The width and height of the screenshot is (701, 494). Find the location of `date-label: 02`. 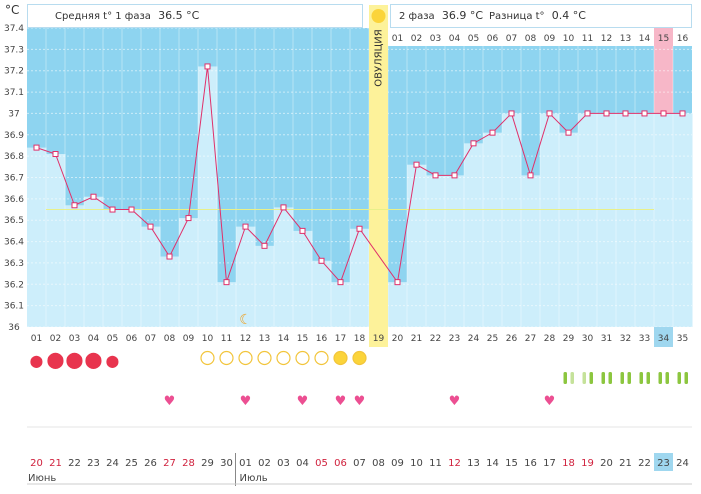

date-label: 02 is located at coordinates (264, 463).